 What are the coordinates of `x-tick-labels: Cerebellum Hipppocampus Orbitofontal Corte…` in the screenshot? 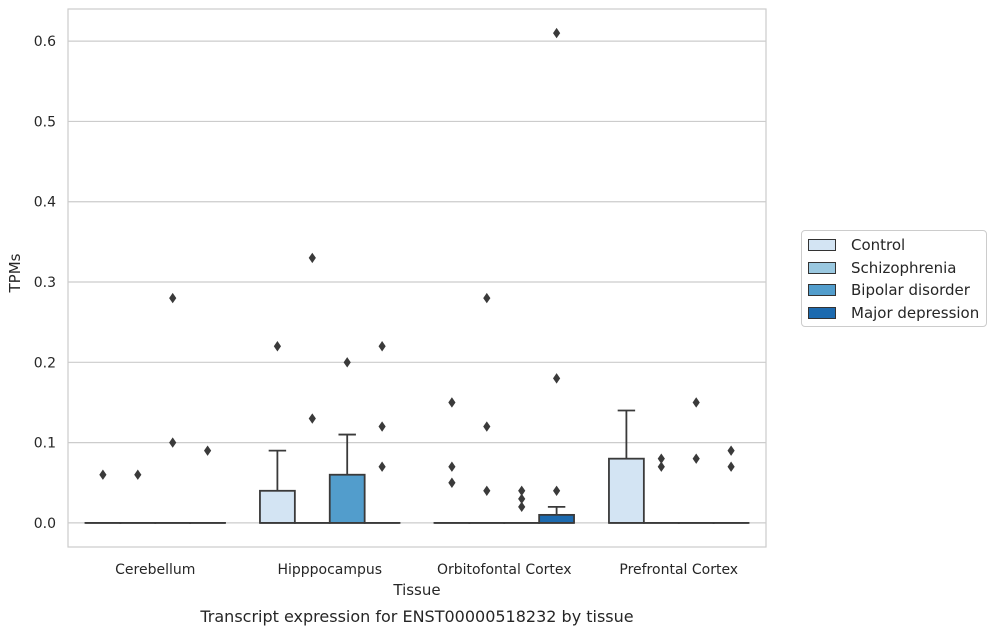 It's located at (426, 570).